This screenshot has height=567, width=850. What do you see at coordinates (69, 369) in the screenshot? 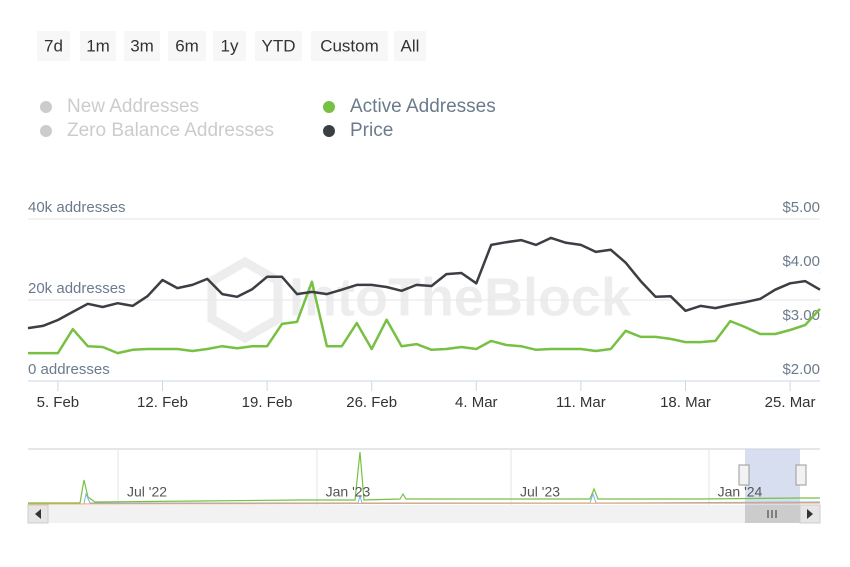
I see `y-tick-label: 0 addresses` at bounding box center [69, 369].